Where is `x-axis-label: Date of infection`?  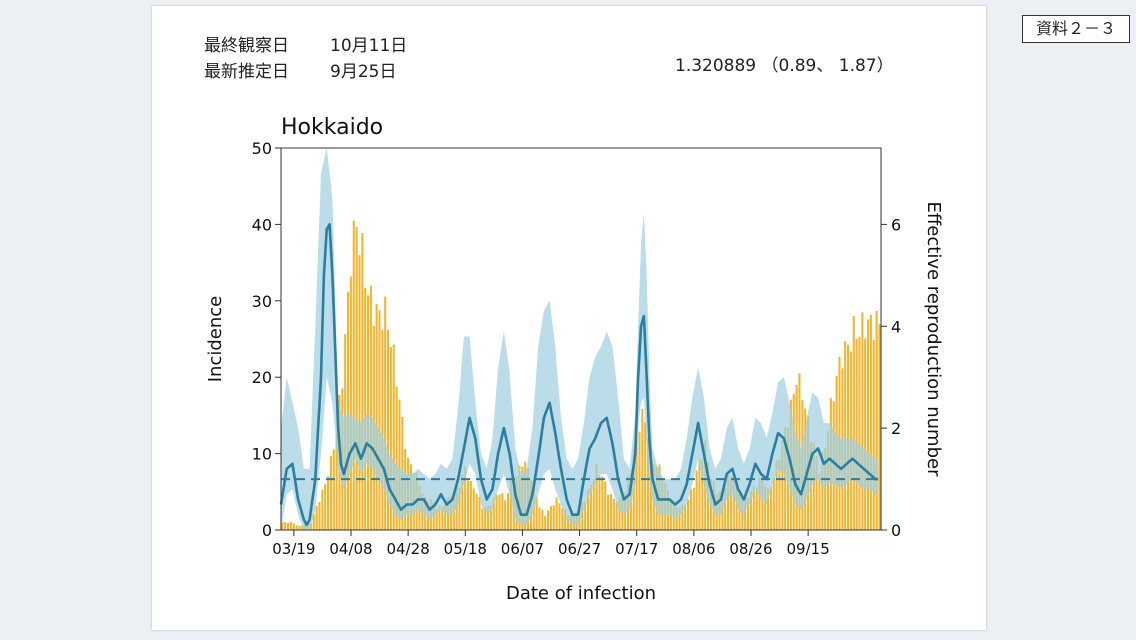
x-axis-label: Date of infection is located at coordinates (581, 593).